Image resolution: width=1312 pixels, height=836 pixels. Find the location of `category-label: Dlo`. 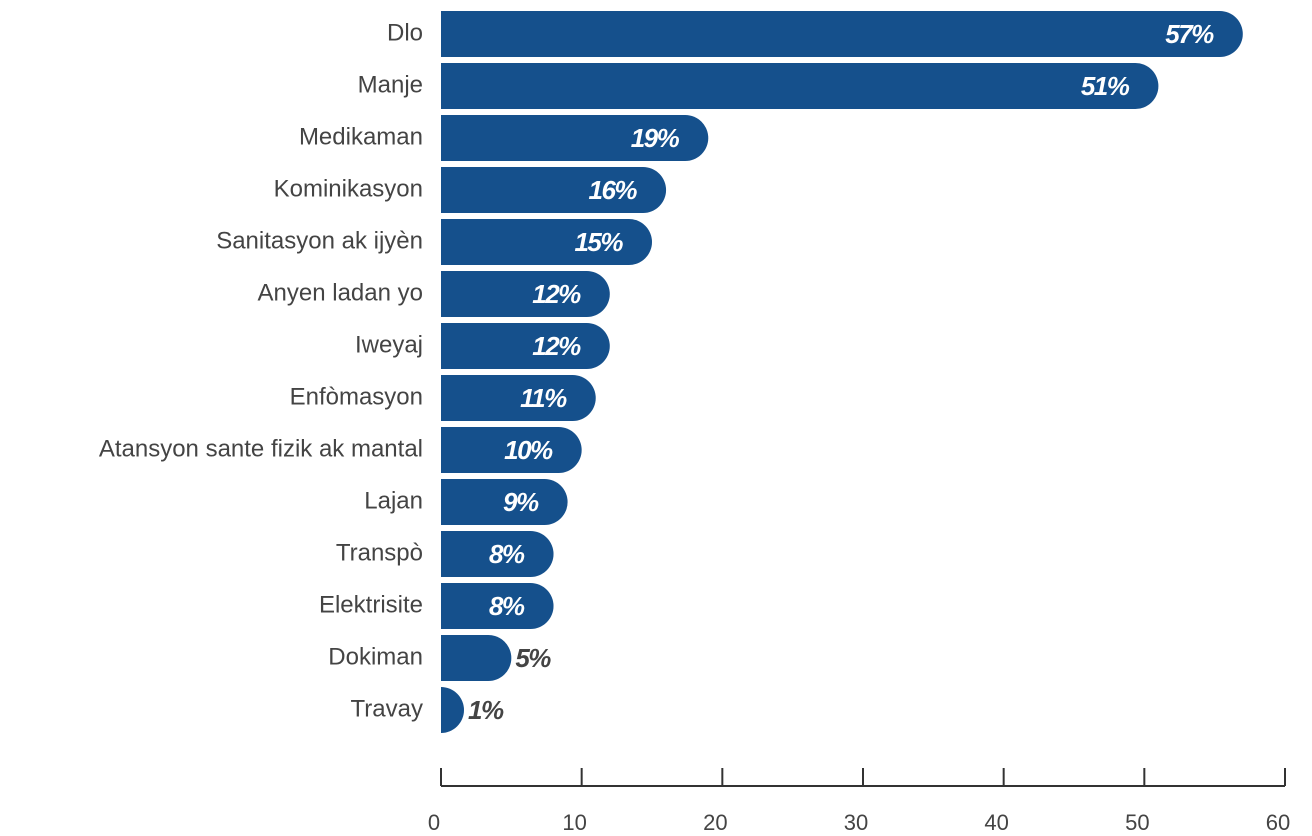

category-label: Dlo is located at coordinates (405, 32).